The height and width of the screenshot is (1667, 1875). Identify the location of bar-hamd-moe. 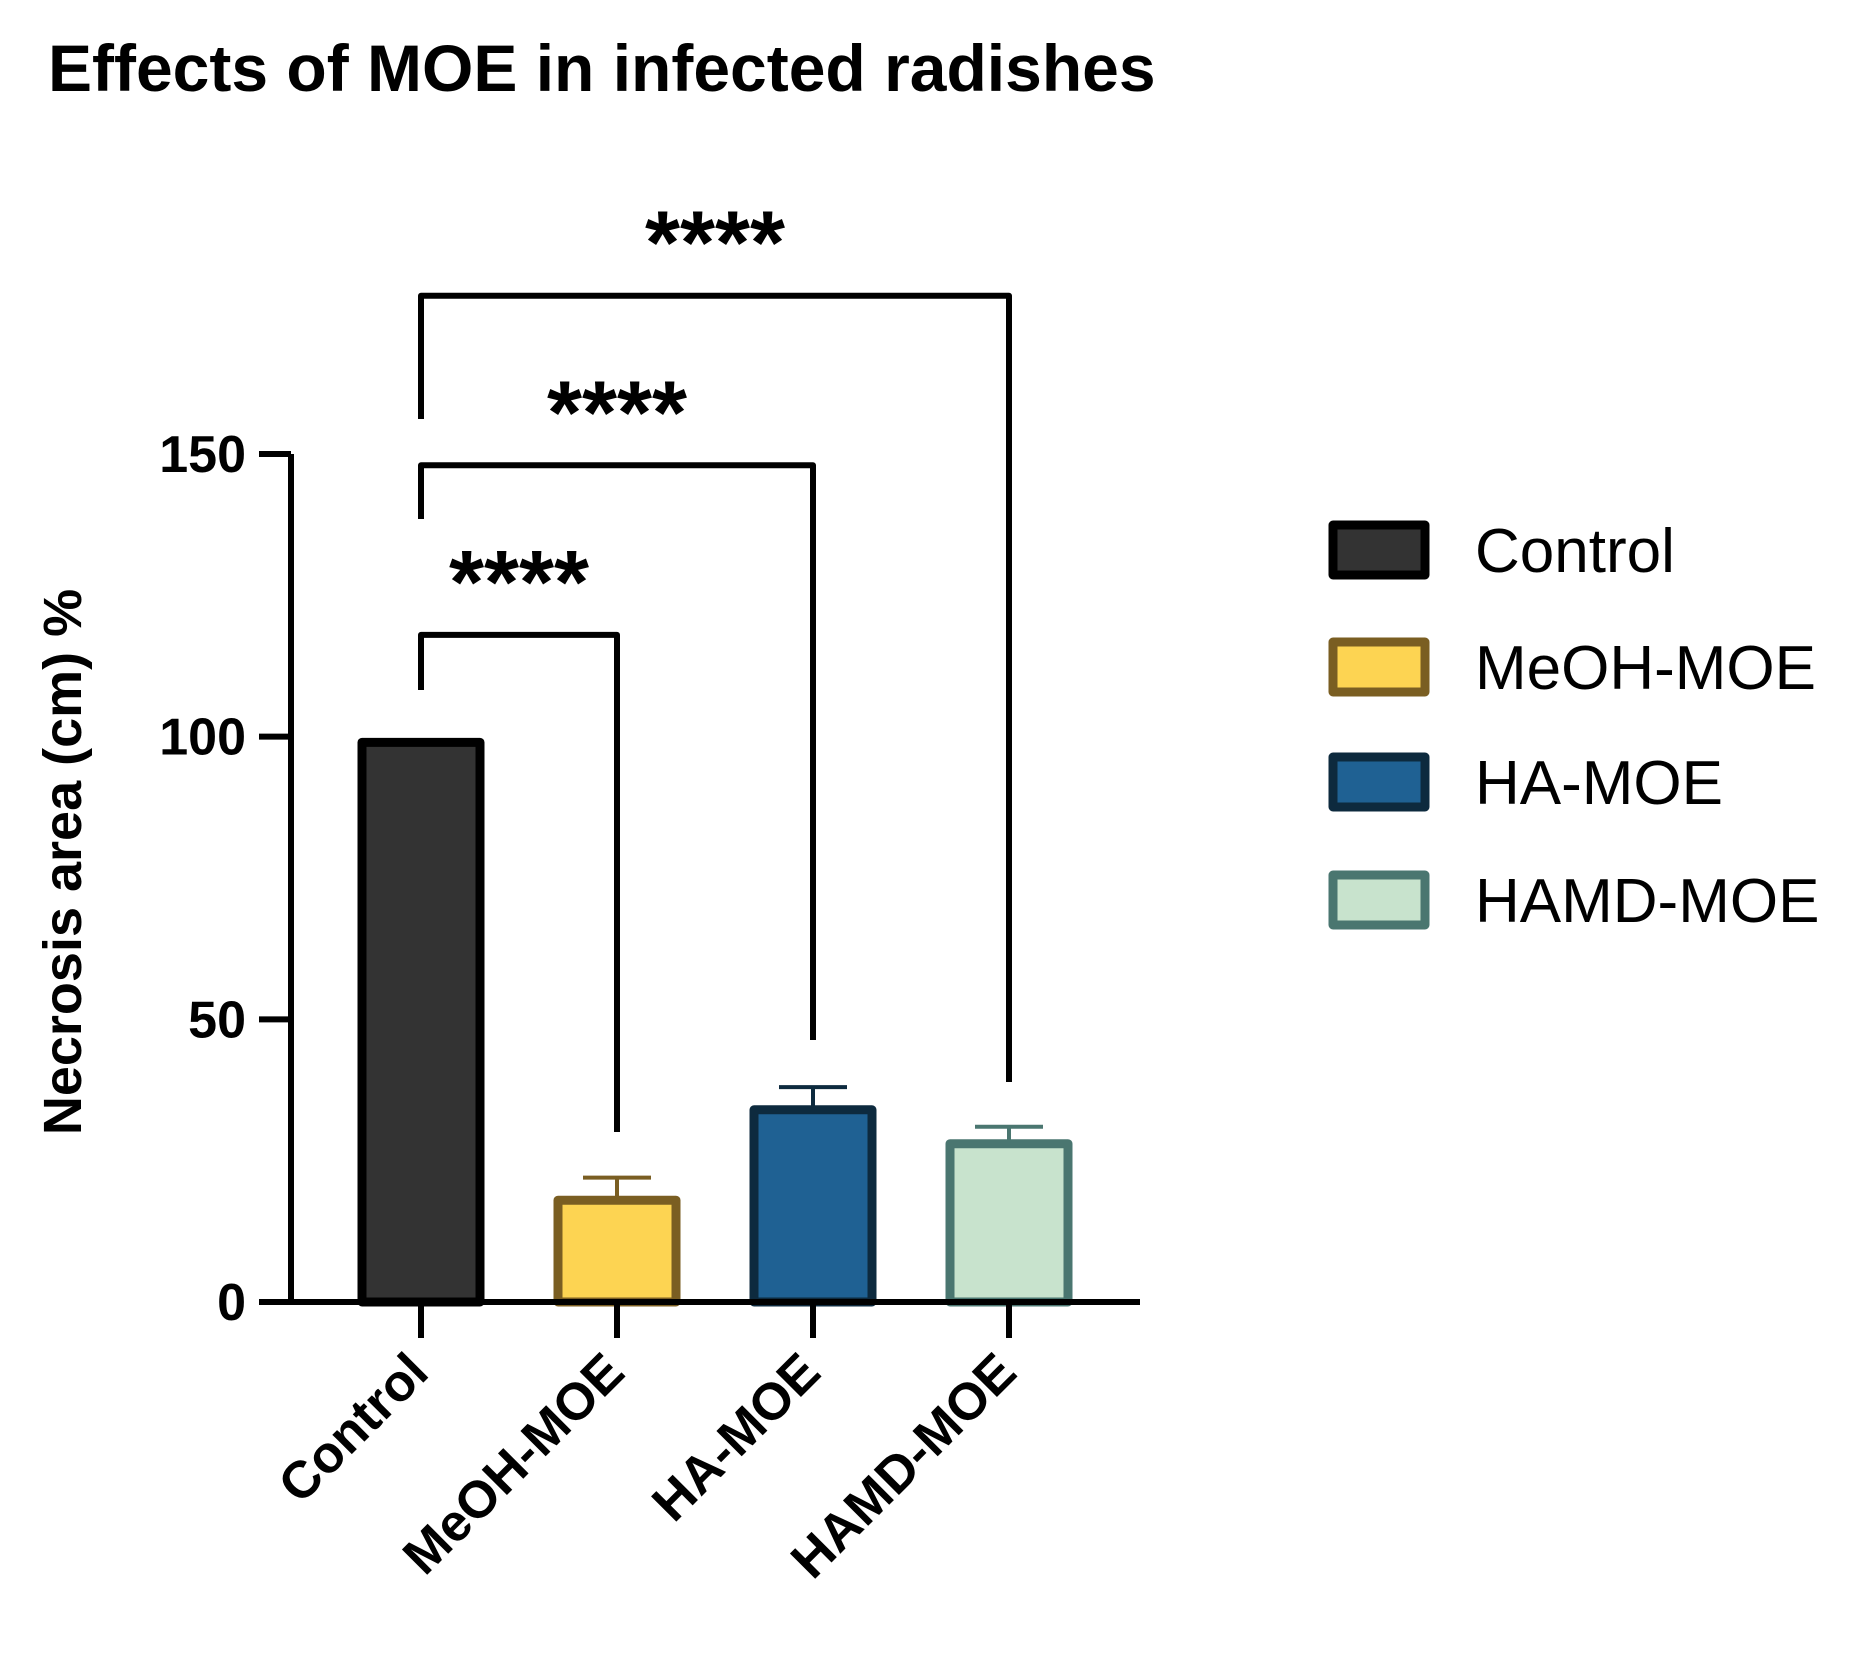
(1009, 1223).